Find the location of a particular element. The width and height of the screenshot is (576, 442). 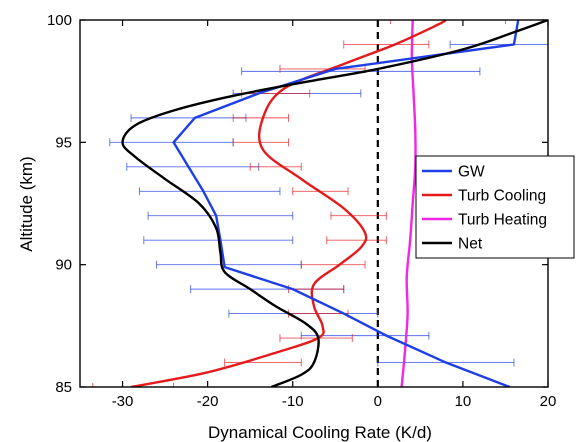

legend: GW Turb Cooling Turb Heating Net is located at coordinates (495, 207).